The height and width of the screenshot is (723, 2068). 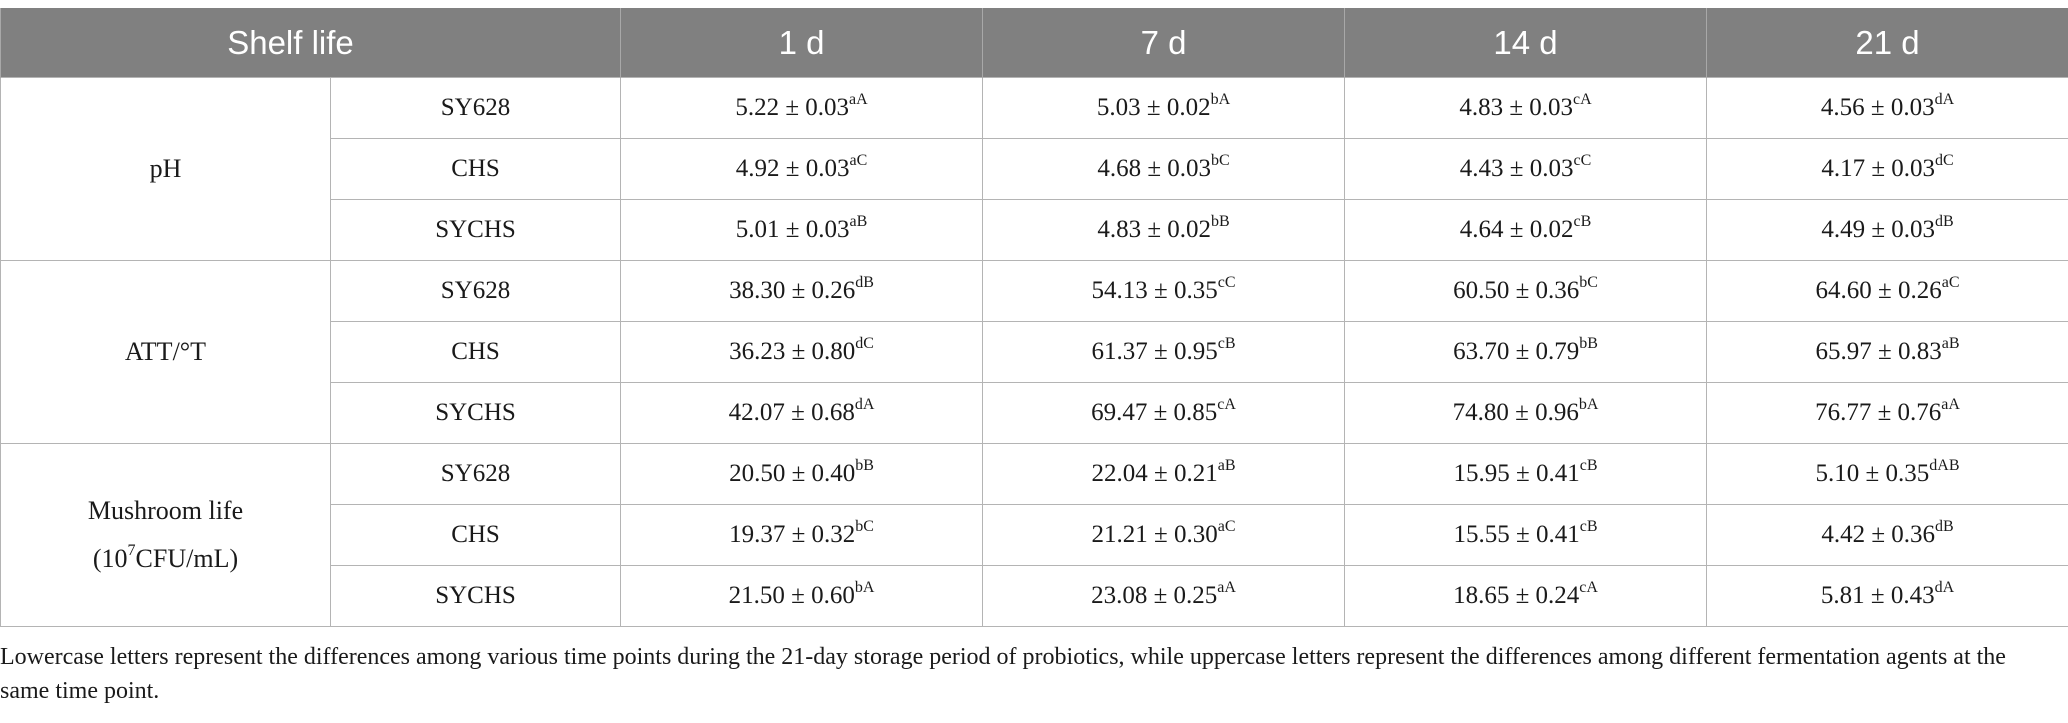 I want to click on cell-value: 64.60 ± 0.26, so click(x=1878, y=290).